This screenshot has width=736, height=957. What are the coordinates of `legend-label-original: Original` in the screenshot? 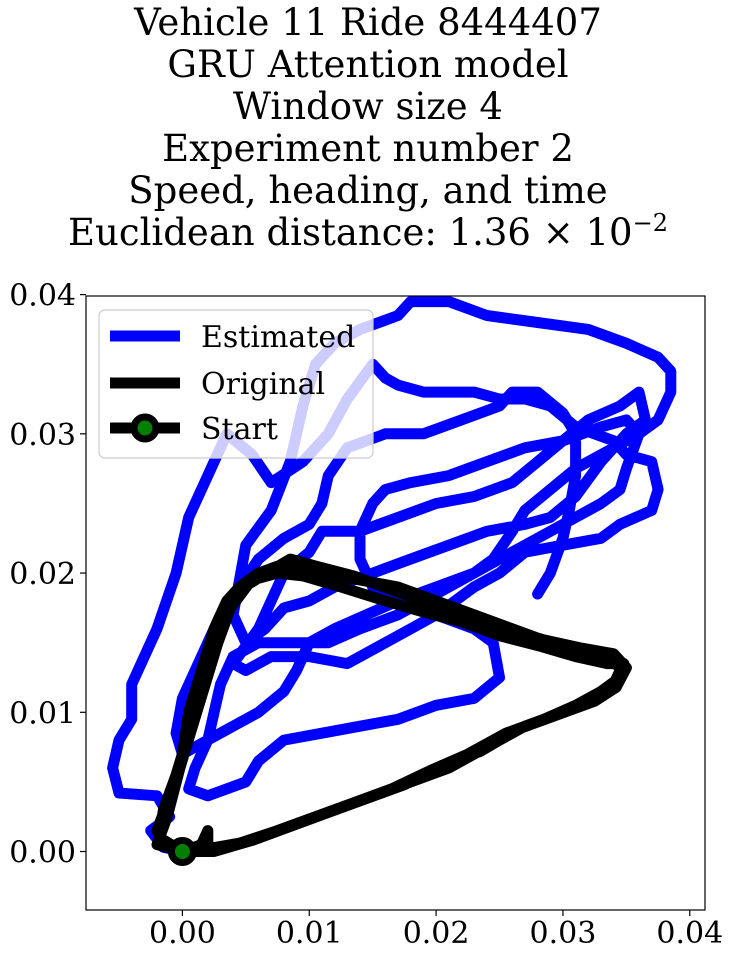 It's located at (263, 384).